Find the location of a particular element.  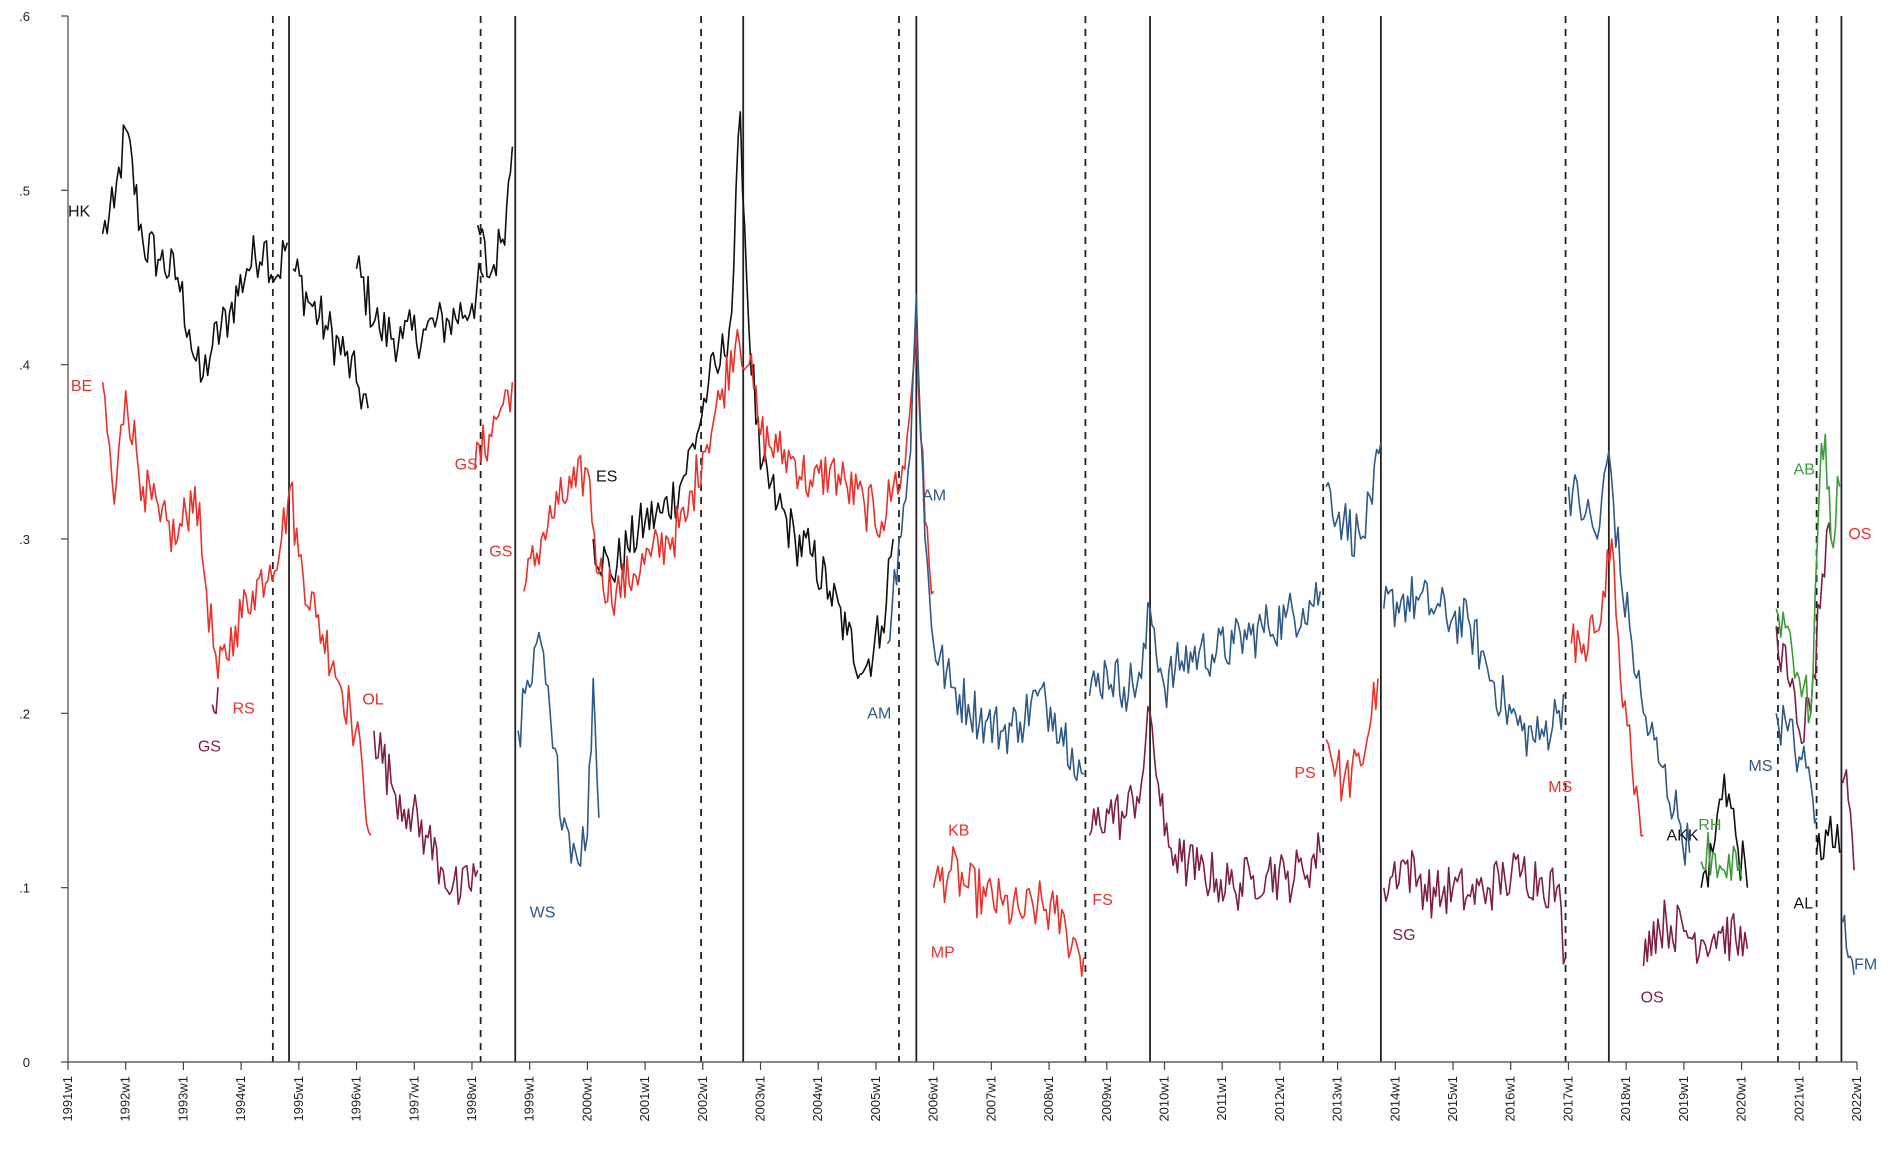

series-label-am-9: AM is located at coordinates (934, 496).